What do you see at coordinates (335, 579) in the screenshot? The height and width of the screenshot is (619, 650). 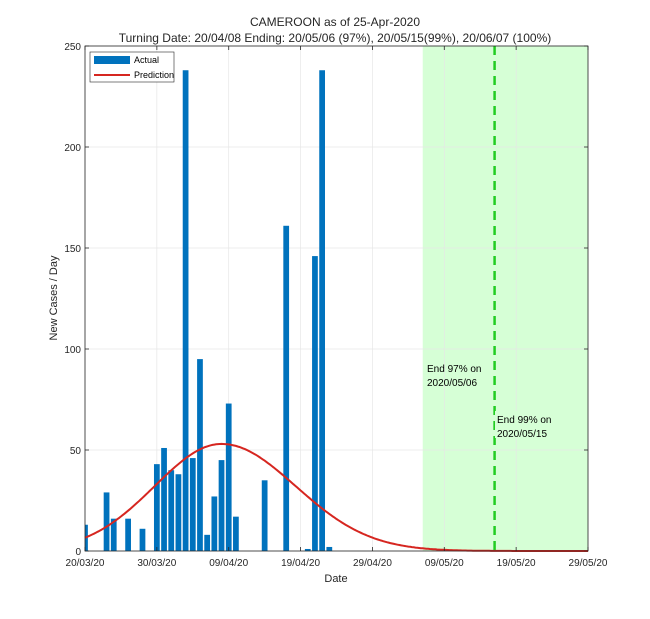 I see `x-axis-label: Date` at bounding box center [335, 579].